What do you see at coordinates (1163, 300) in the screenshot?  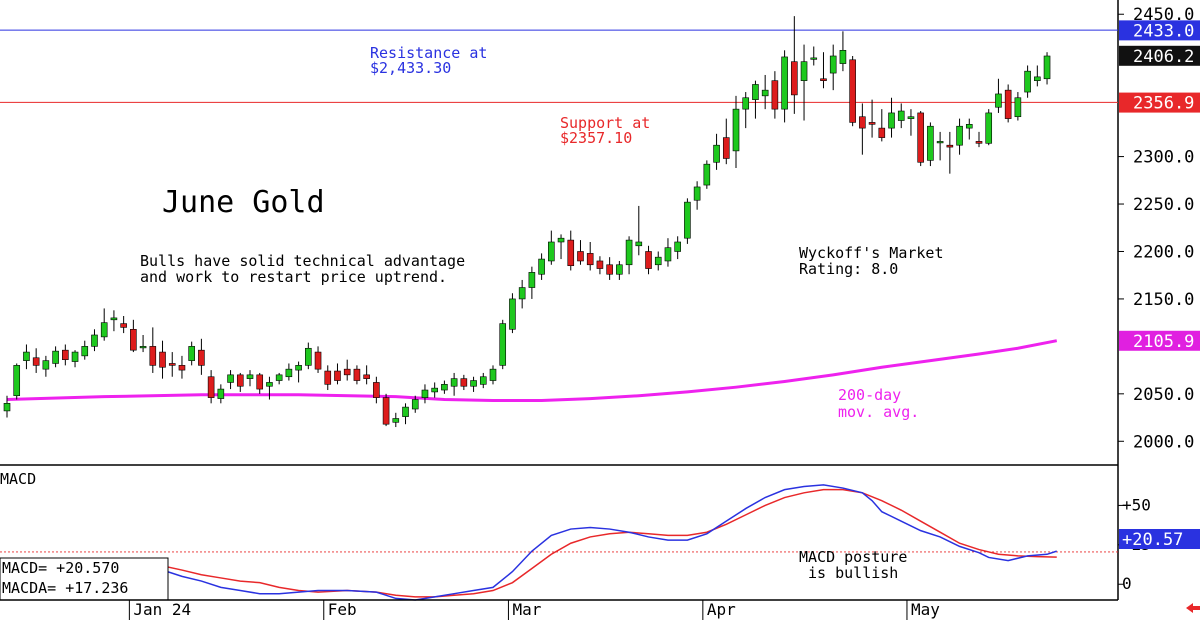 I see `price-tick-label: 2150.0` at bounding box center [1163, 300].